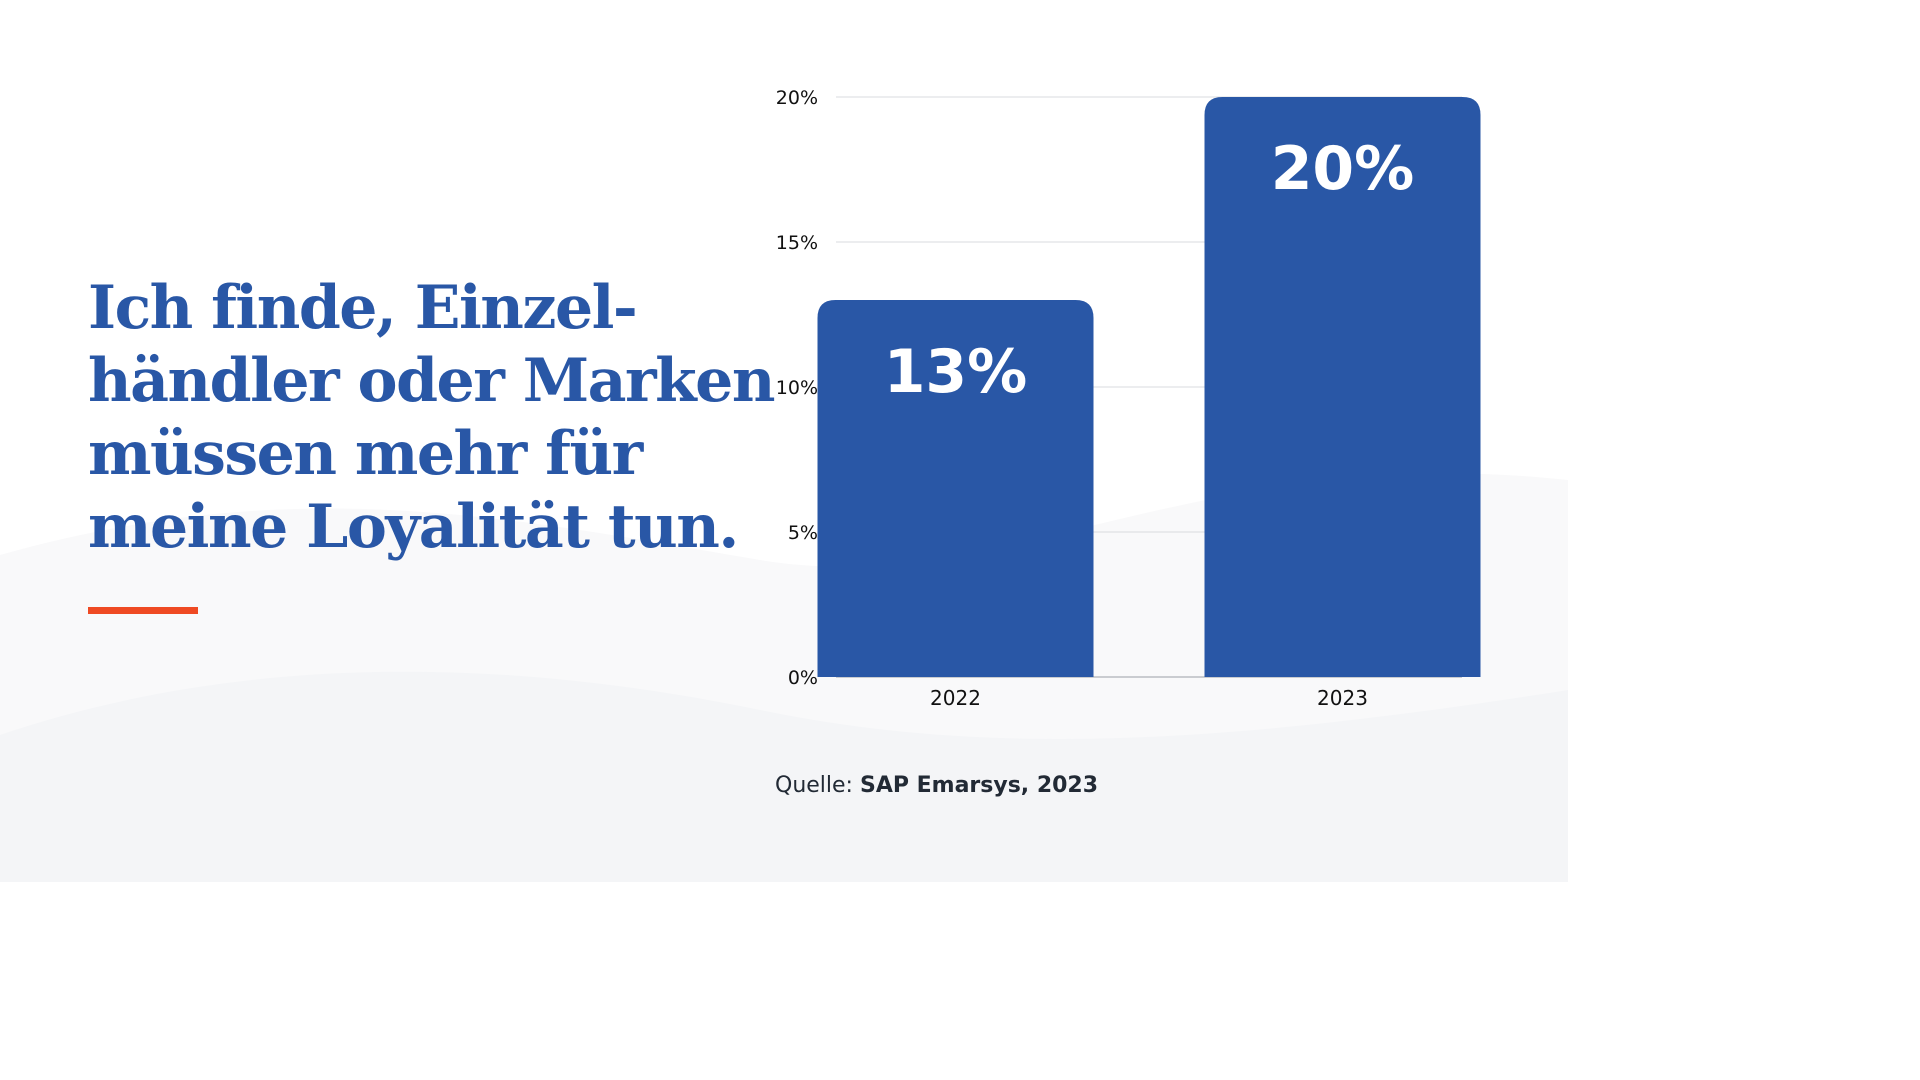 This screenshot has height=1080, width=1920. I want to click on headline-line-4: meine Loyalität tun., so click(413, 527).